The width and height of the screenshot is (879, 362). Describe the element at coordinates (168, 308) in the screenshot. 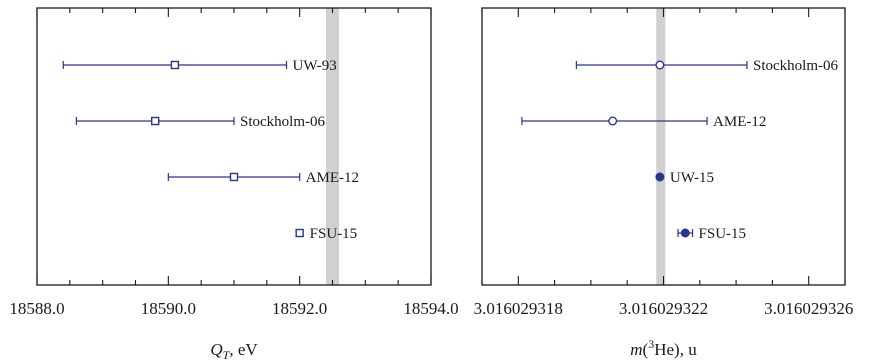

I see `x-tick-label: 18590.0` at that location.